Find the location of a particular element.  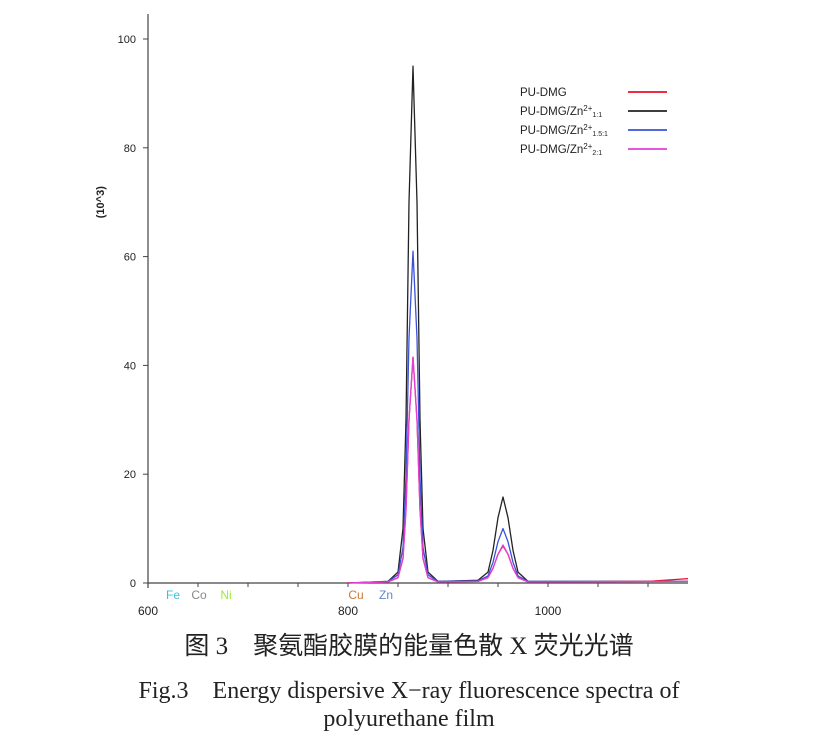

y-tick-label: 20 is located at coordinates (130, 475).